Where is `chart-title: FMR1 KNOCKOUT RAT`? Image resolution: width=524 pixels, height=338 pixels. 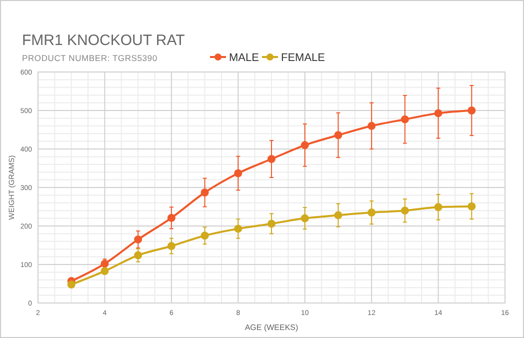 chart-title: FMR1 KNOCKOUT RAT is located at coordinates (103, 40).